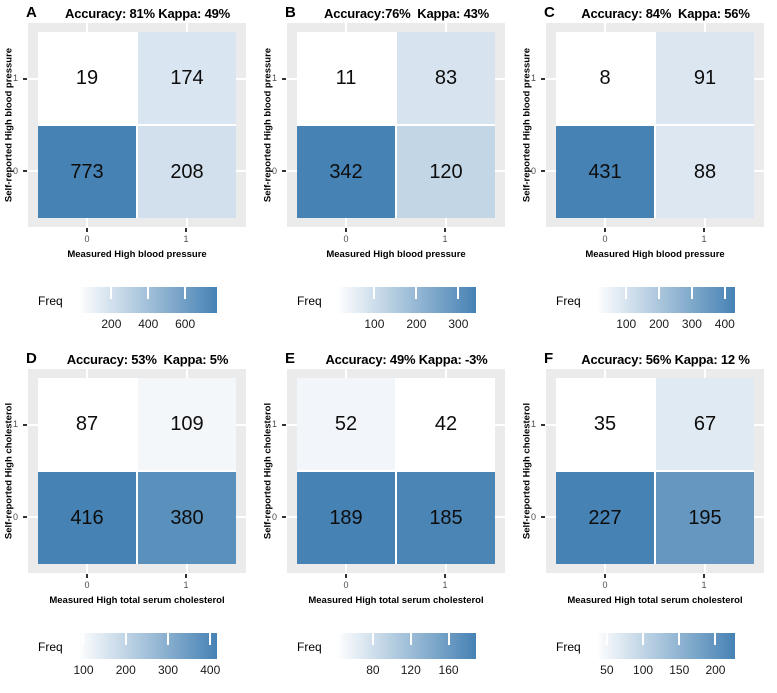  I want to click on legend-tick-label: 50, so click(607, 670).